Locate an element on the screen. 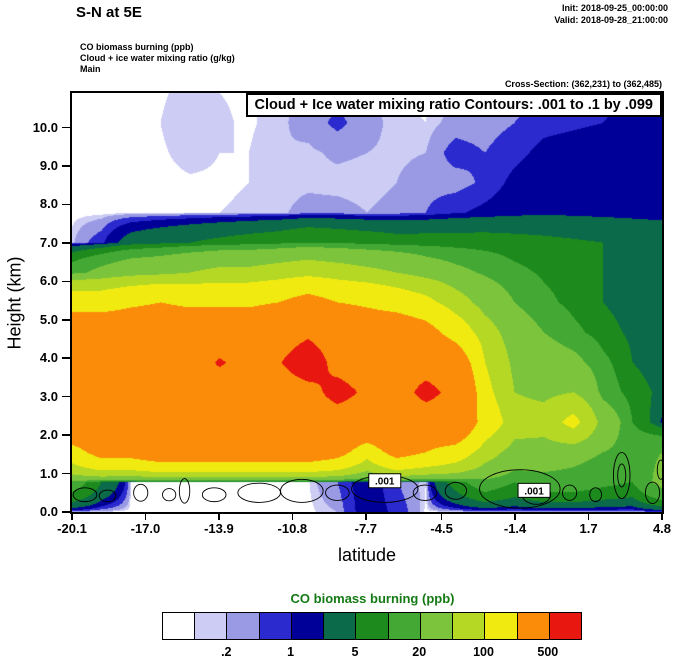  colorbar-tick-label: 100 is located at coordinates (483, 652).